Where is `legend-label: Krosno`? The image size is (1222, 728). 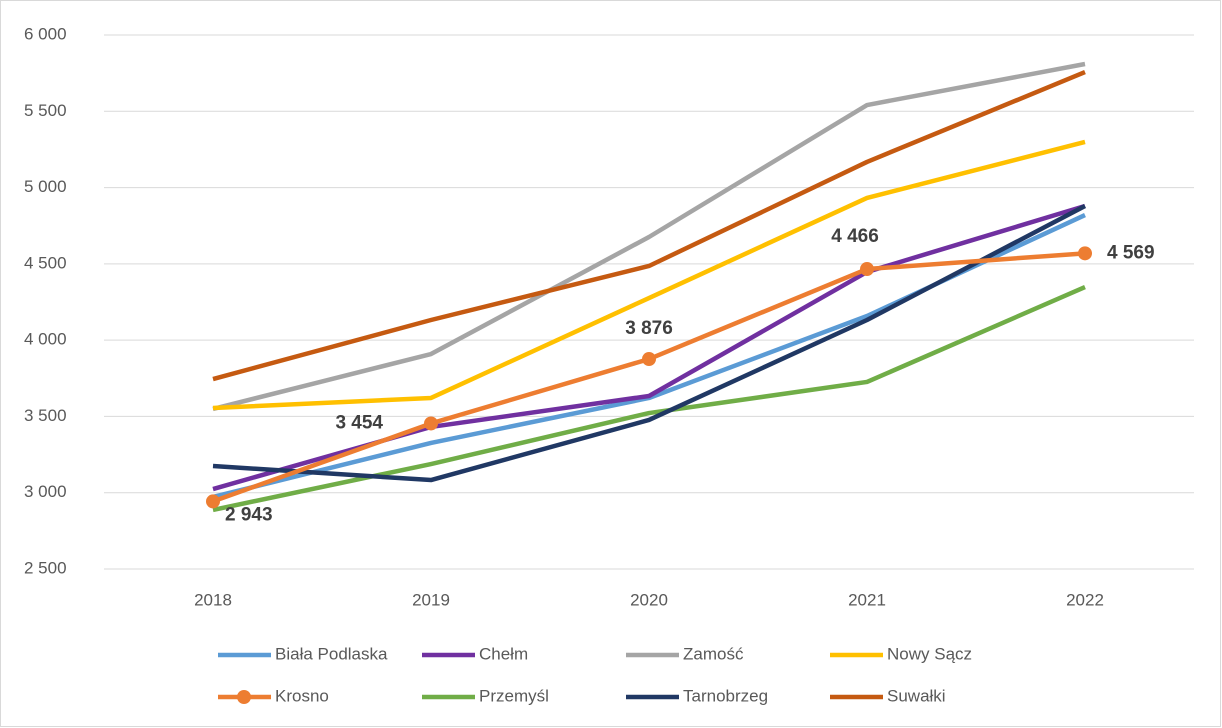 legend-label: Krosno is located at coordinates (302, 695).